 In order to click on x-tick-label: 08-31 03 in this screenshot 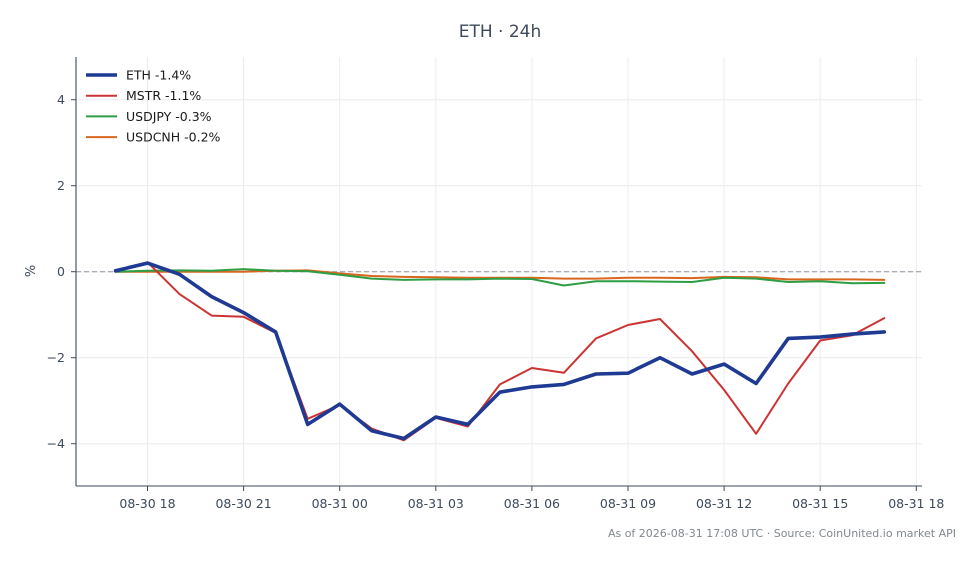, I will do `click(436, 503)`.